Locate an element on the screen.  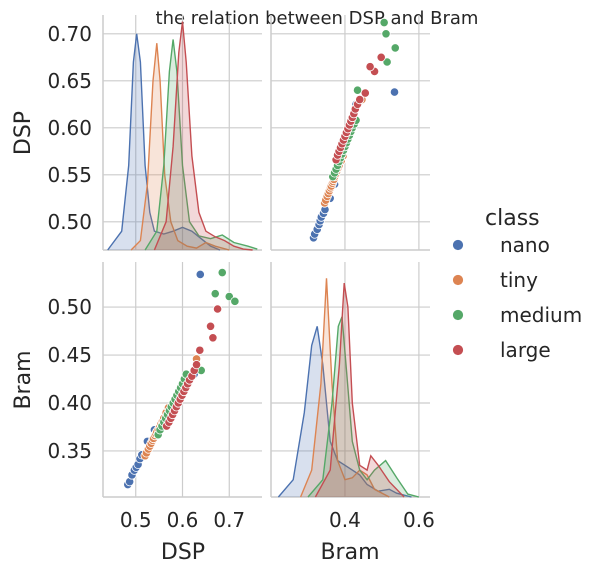
y-tick-label: 0.40 is located at coordinates (69, 403).